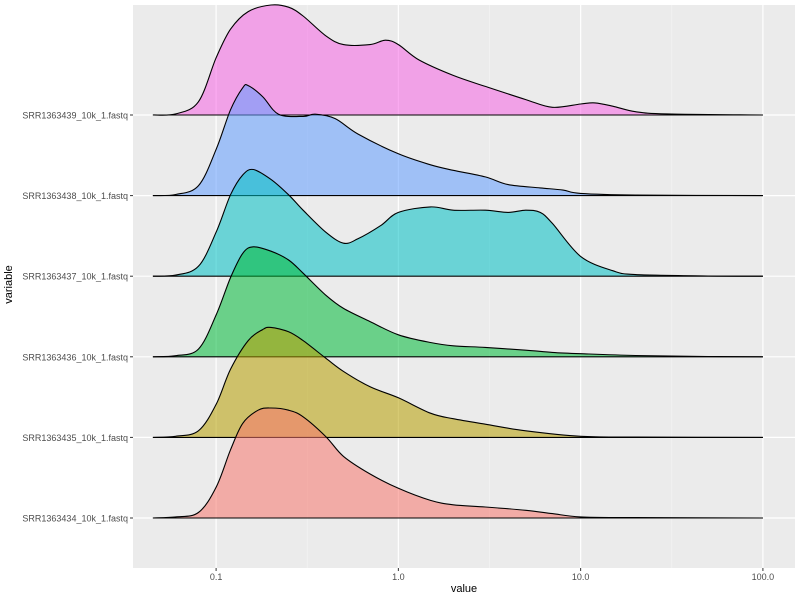  I want to click on y-tick-label: SRR1363435_10k_1.fastq, so click(75, 438).